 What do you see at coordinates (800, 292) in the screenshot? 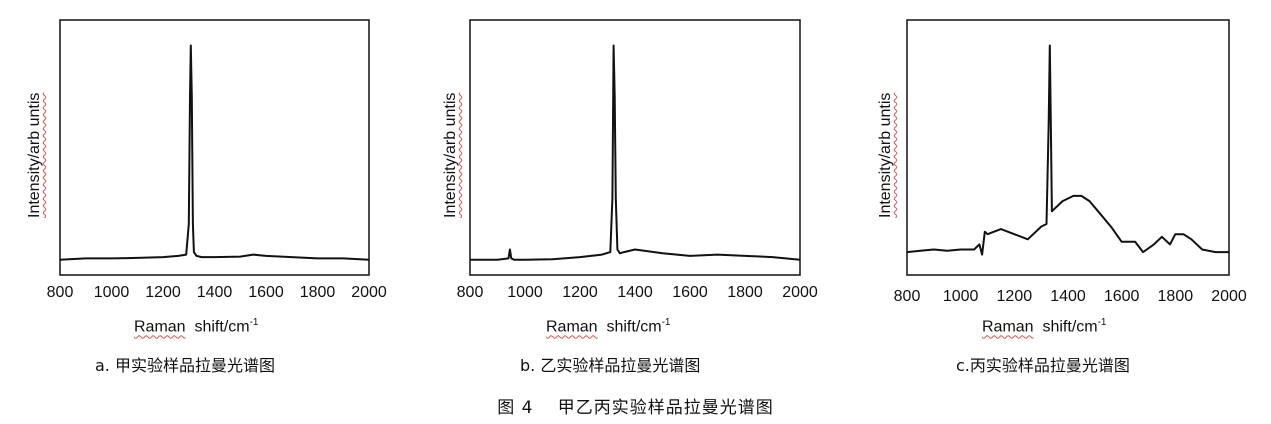
I see `chart-b-xtick-label: 2000` at bounding box center [800, 292].